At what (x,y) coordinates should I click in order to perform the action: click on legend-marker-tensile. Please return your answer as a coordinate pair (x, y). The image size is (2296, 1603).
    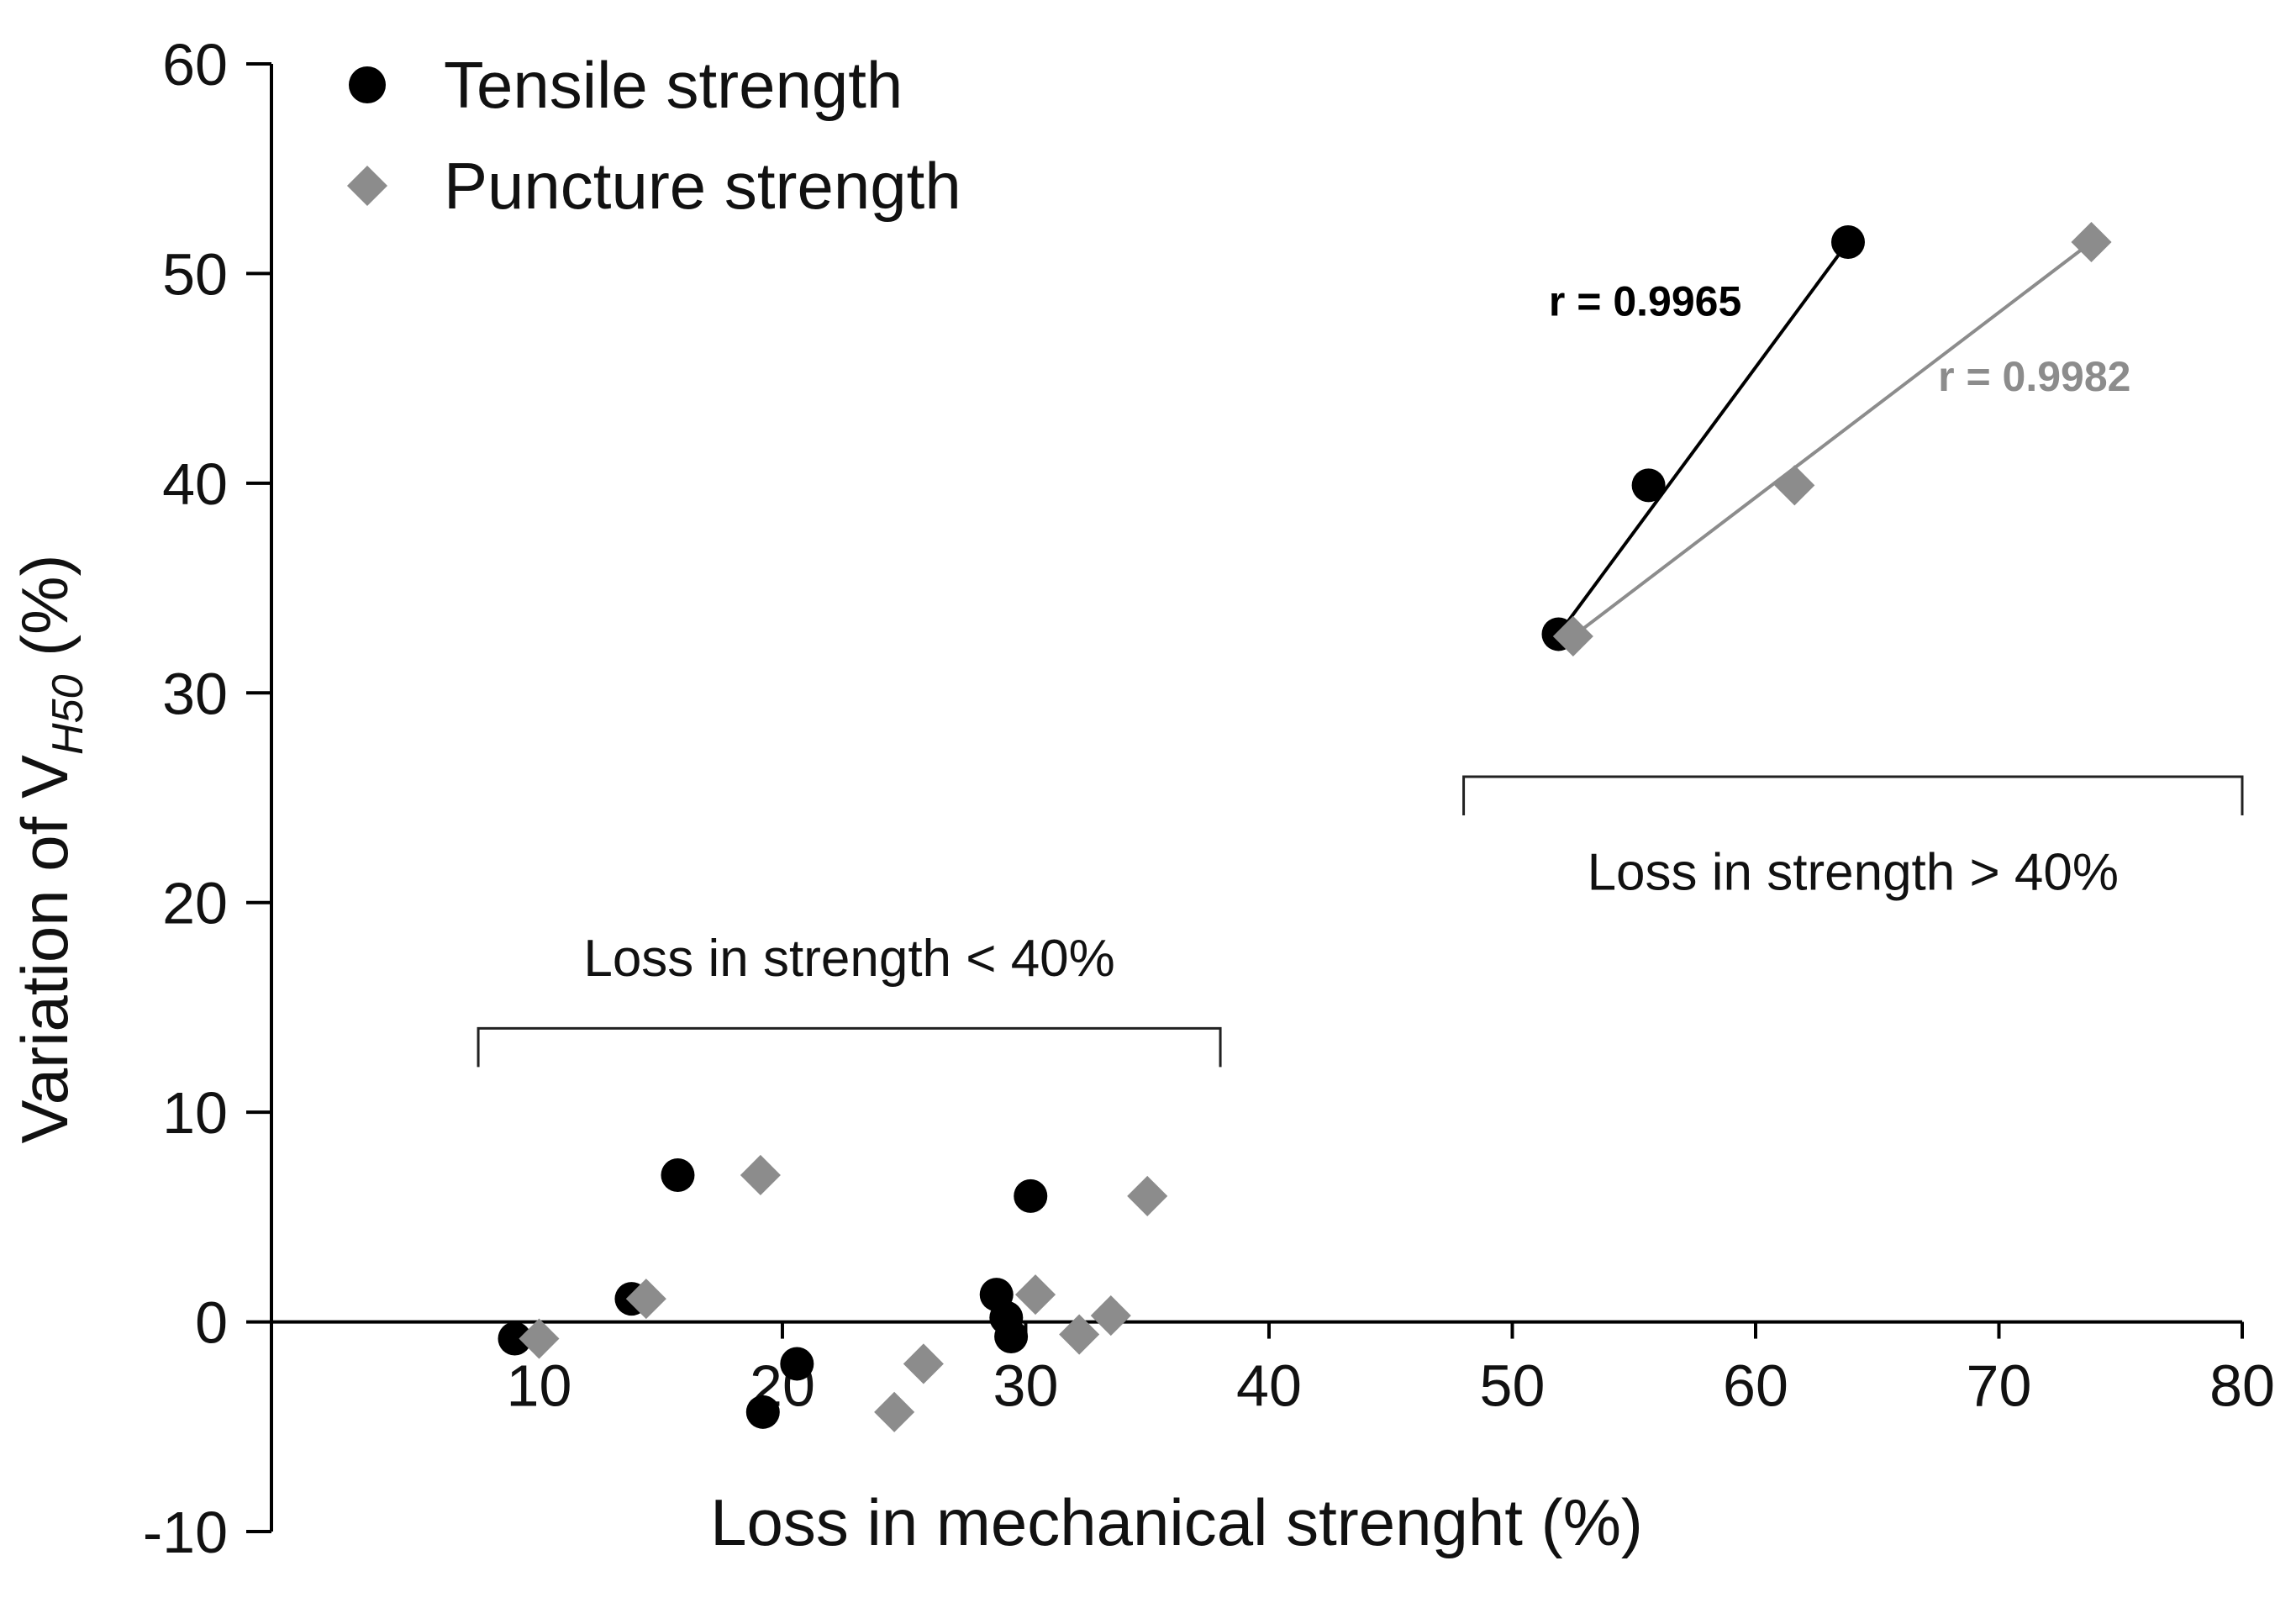
    Looking at the image, I should click on (367, 84).